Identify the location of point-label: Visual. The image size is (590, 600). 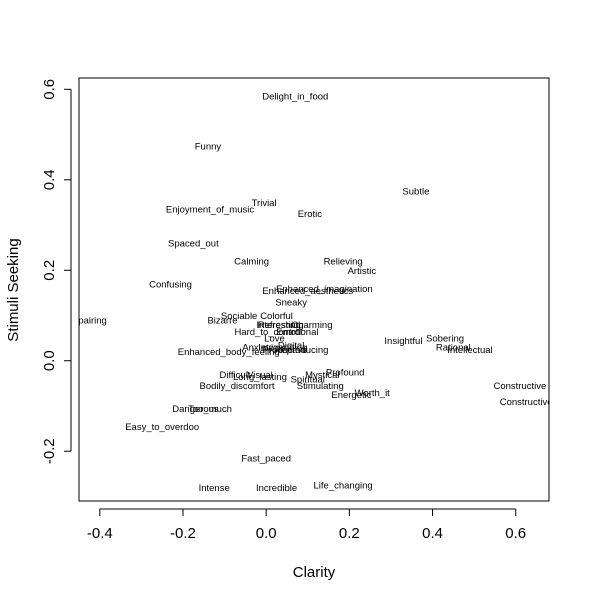
(260, 375).